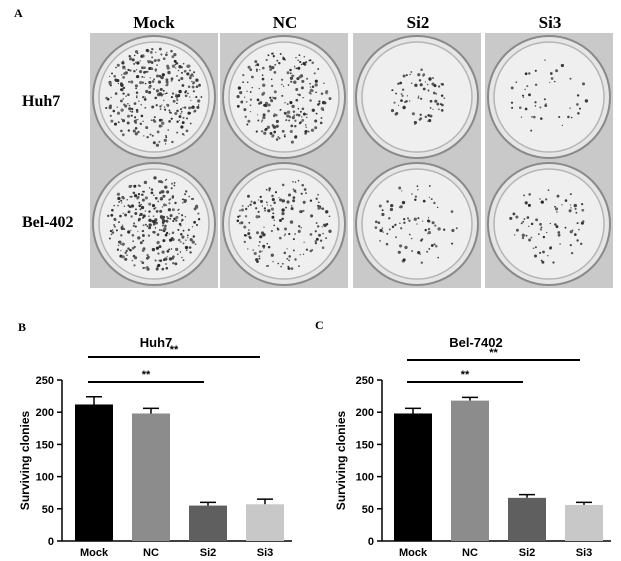 The width and height of the screenshot is (621, 561). Describe the element at coordinates (156, 342) in the screenshot. I see `chart-title: Huh7` at that location.